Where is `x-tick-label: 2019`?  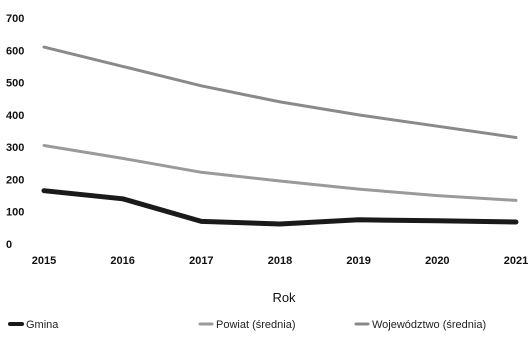 x-tick-label: 2019 is located at coordinates (358, 261).